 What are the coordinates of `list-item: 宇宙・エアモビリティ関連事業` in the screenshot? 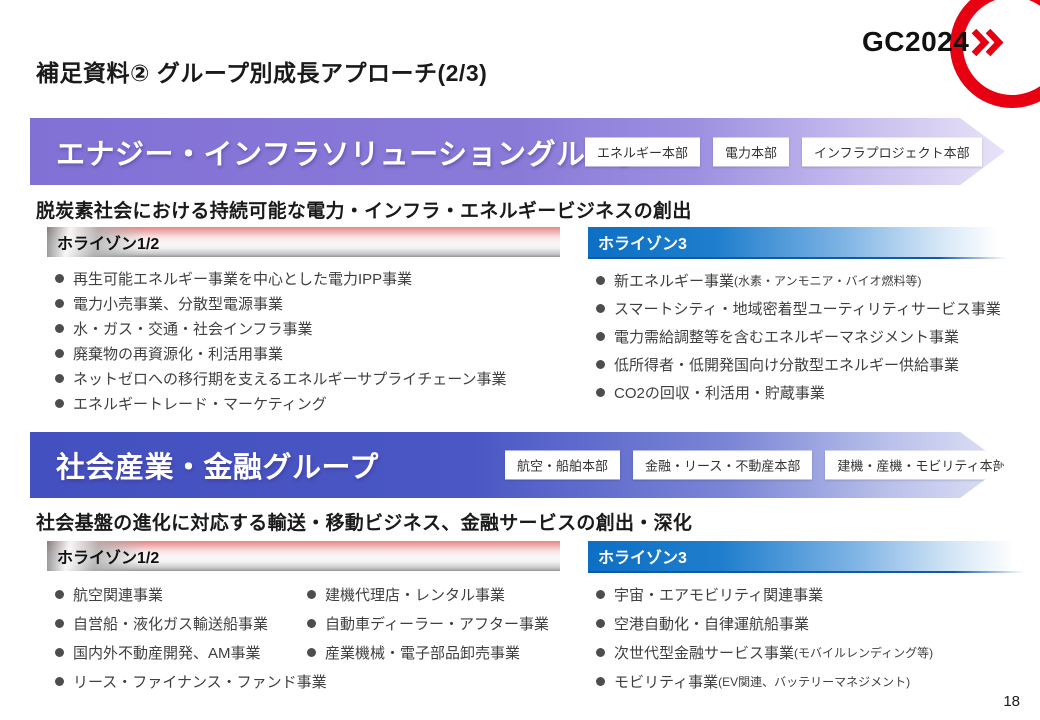 It's located at (814, 594).